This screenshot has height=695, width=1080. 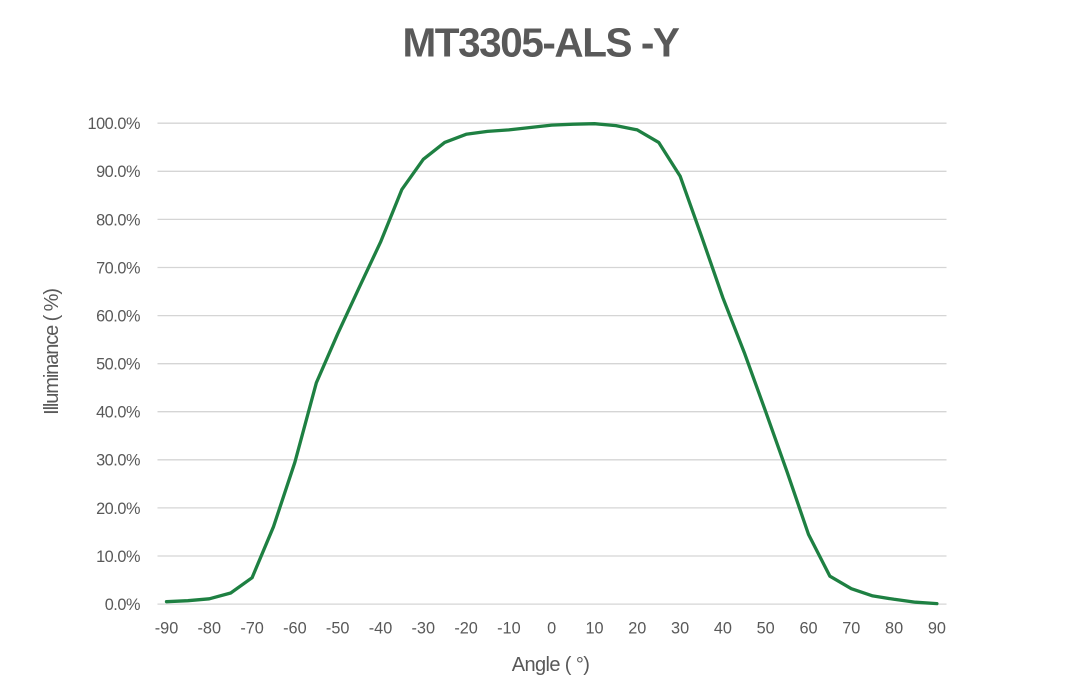 What do you see at coordinates (766, 628) in the screenshot?
I see `svg-text: 50` at bounding box center [766, 628].